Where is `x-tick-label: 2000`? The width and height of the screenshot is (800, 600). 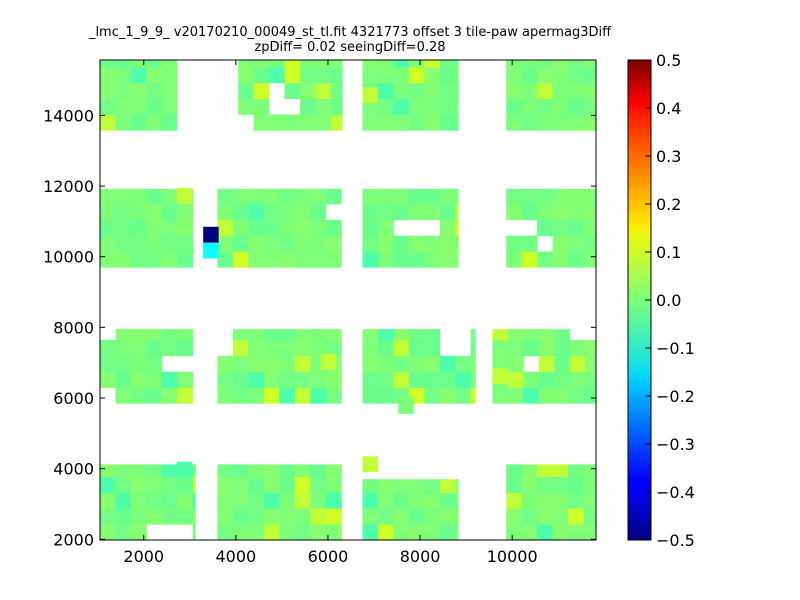
x-tick-label: 2000 is located at coordinates (143, 556).